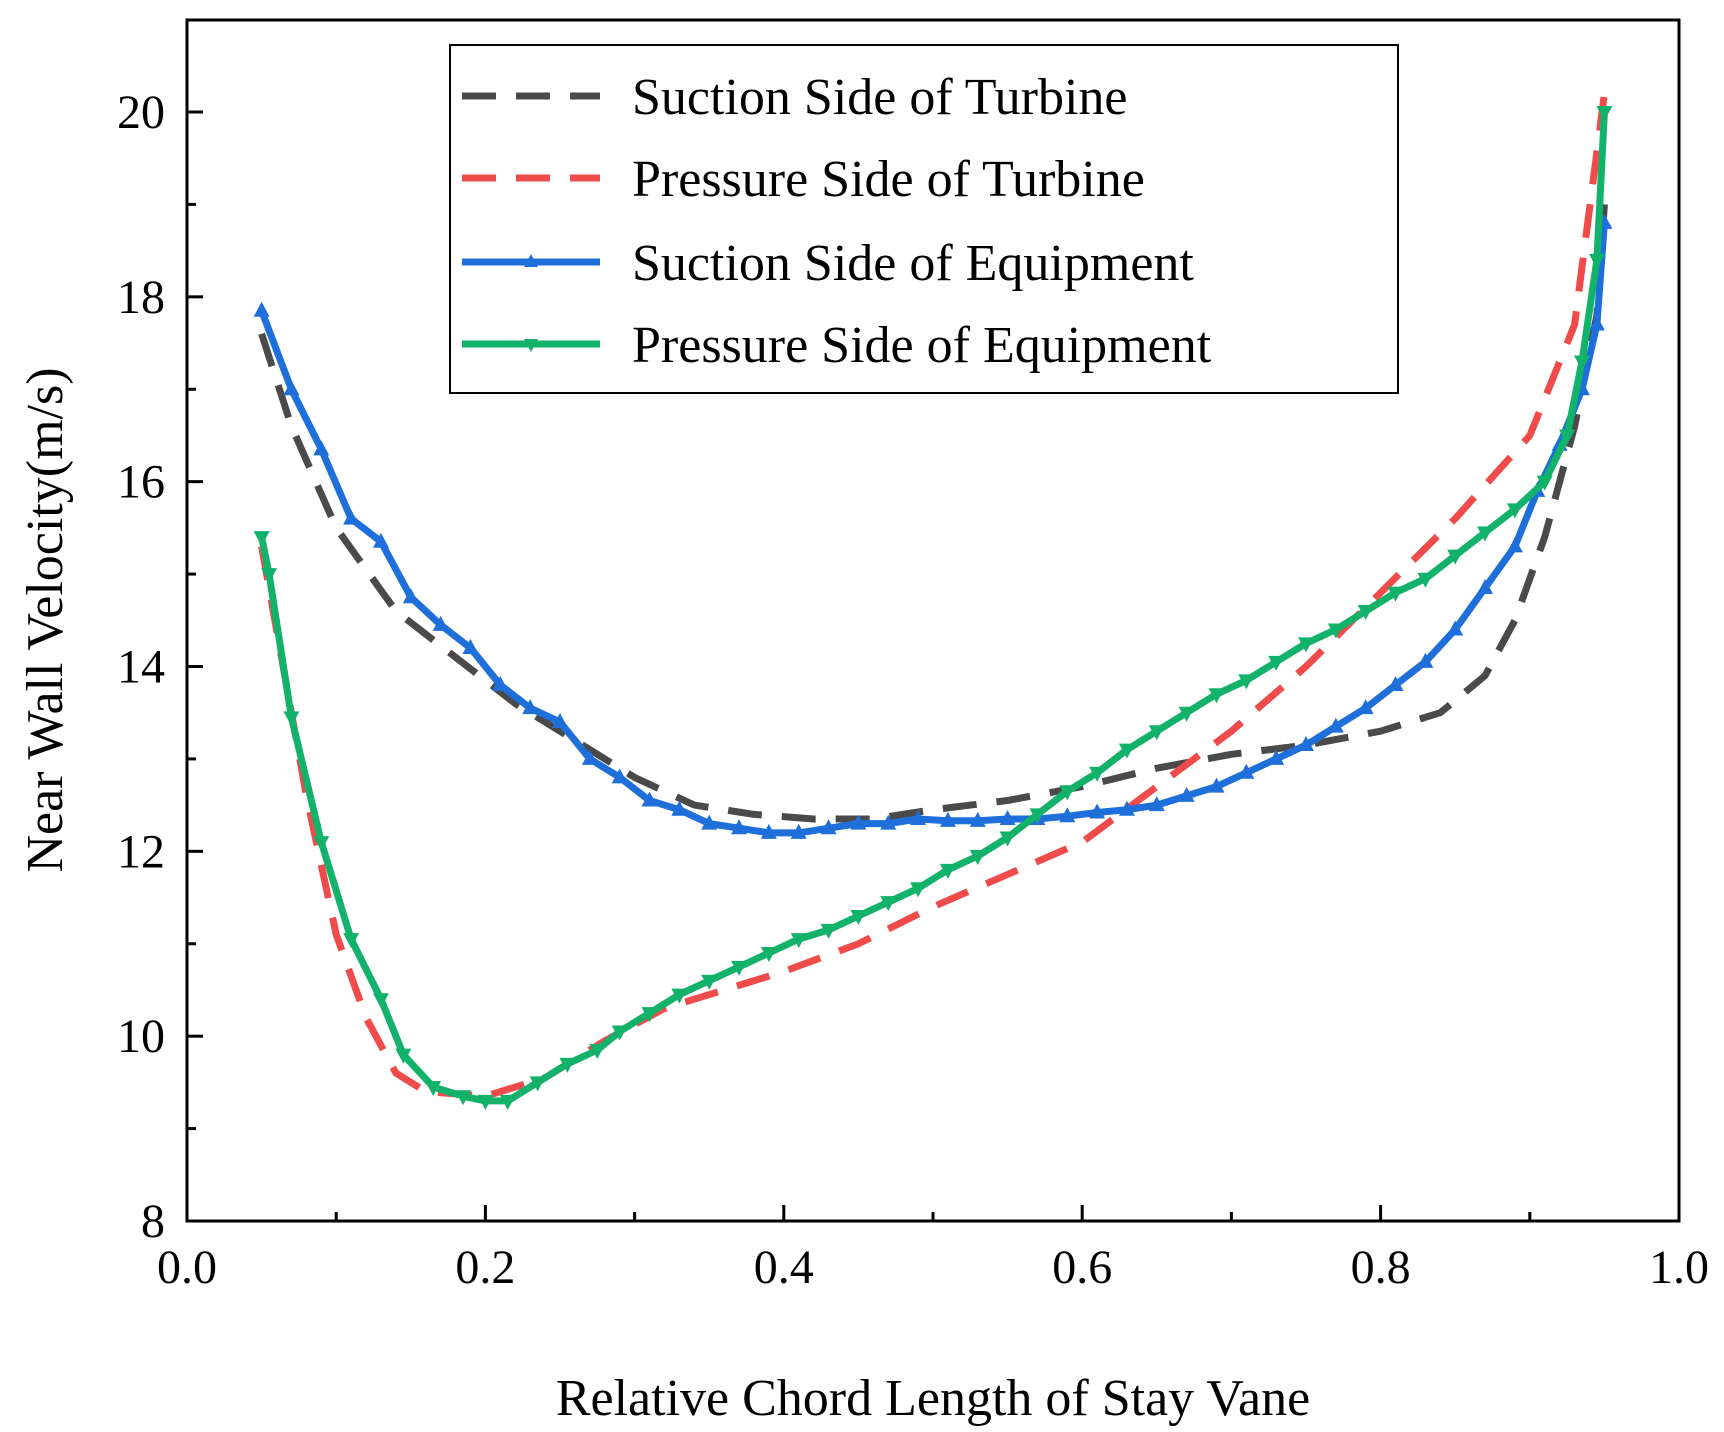 This screenshot has height=1432, width=1724. What do you see at coordinates (922, 345) in the screenshot?
I see `legend-label-pressure-equipment: Pressure Side of Equipment` at bounding box center [922, 345].